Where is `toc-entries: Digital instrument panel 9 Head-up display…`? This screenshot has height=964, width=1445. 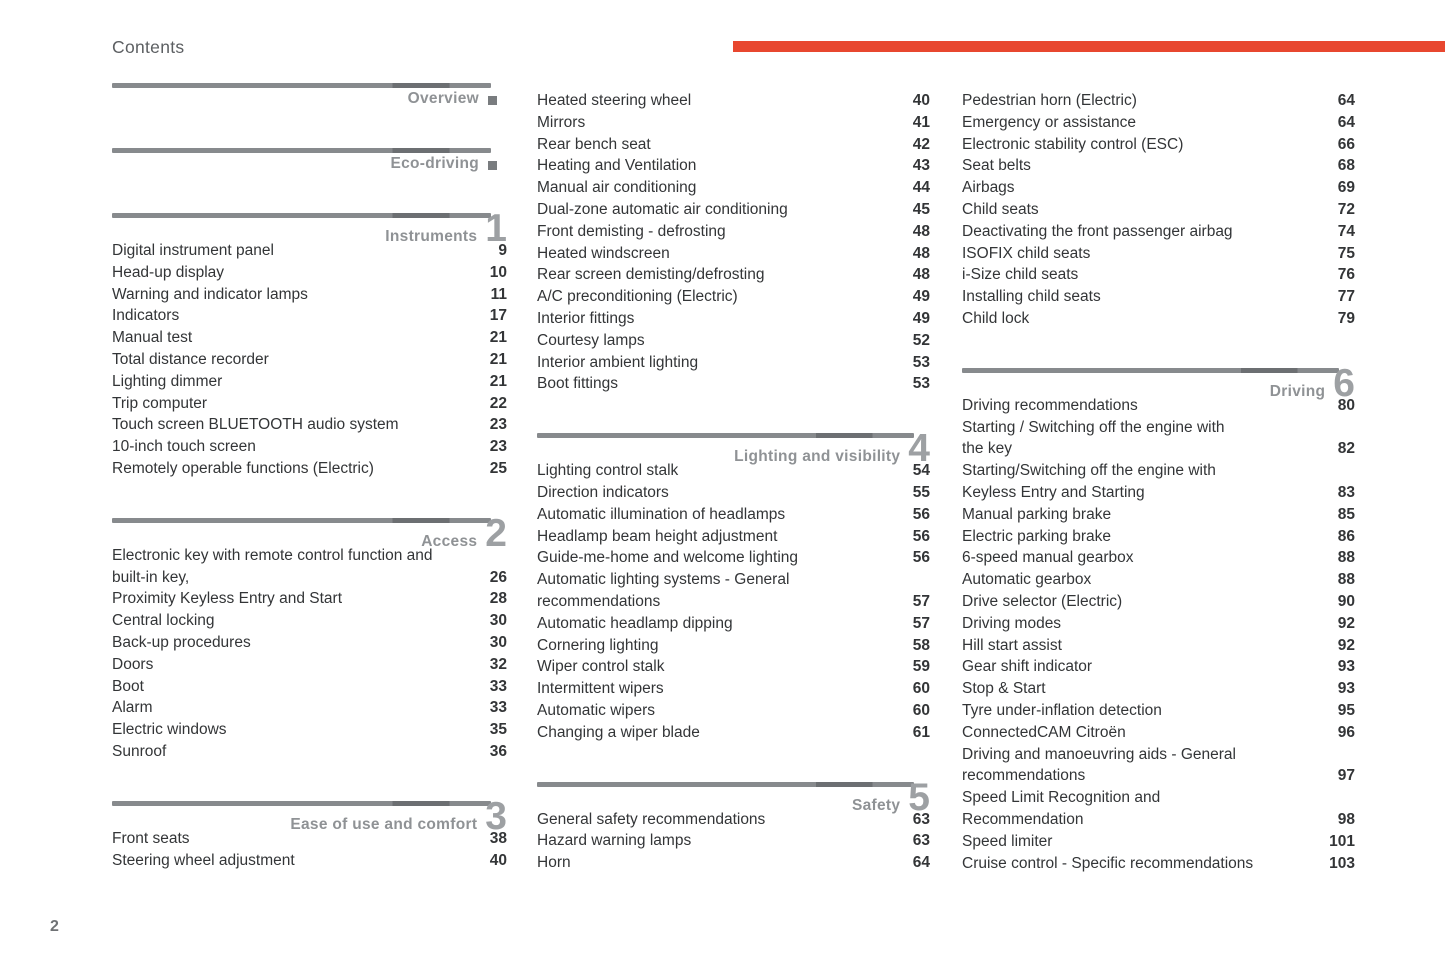 toc-entries: Digital instrument panel 9 Head-up display… is located at coordinates (309, 360).